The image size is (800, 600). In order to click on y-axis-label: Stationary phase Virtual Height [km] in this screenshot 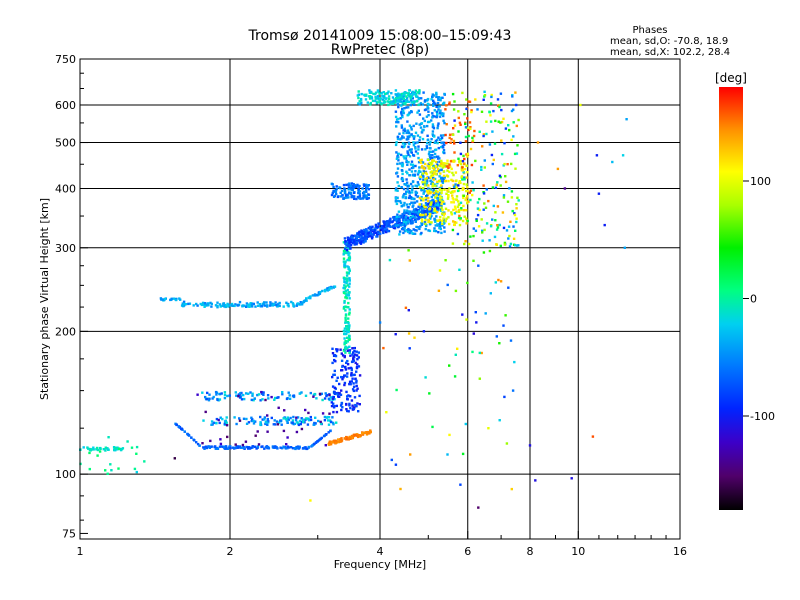, I will do `click(44, 299)`.